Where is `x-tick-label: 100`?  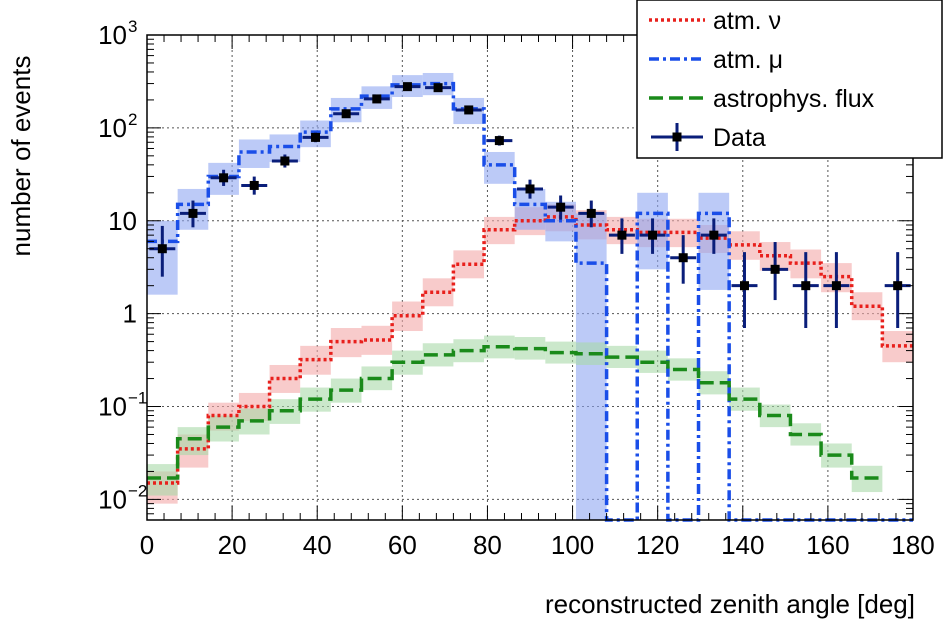 x-tick-label: 100 is located at coordinates (572, 545).